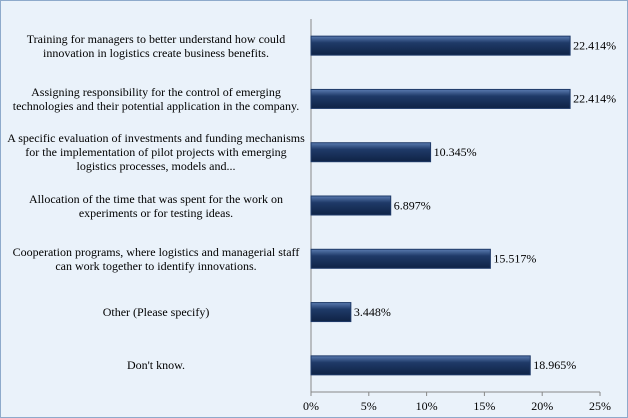  What do you see at coordinates (311, 406) in the screenshot?
I see `x-tick-label: 0%` at bounding box center [311, 406].